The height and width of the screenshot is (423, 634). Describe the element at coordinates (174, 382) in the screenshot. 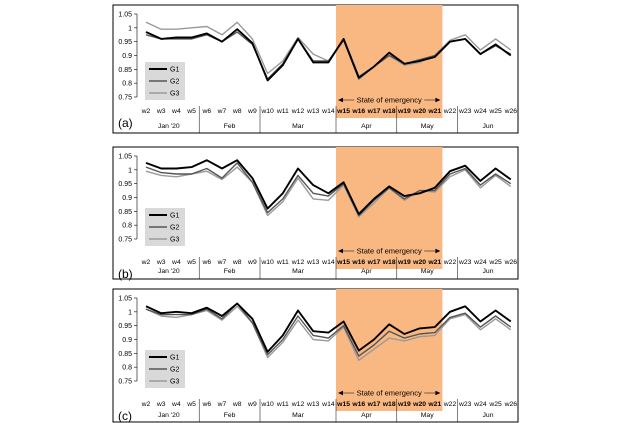

I see `legend-label-g3: G3` at that location.